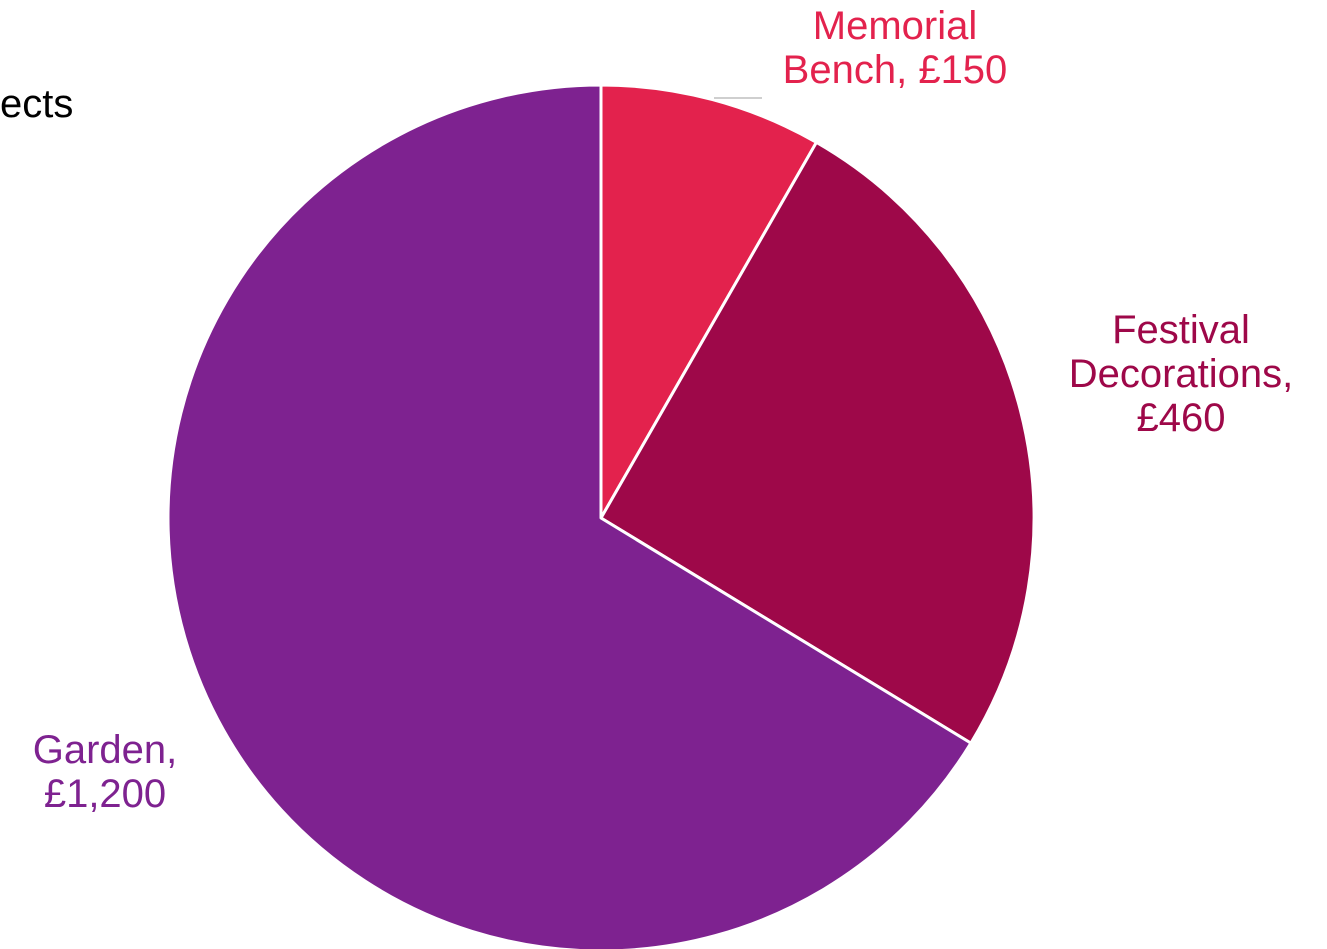  Describe the element at coordinates (708, 301) in the screenshot. I see `pie-slice-memorial-bench` at that location.